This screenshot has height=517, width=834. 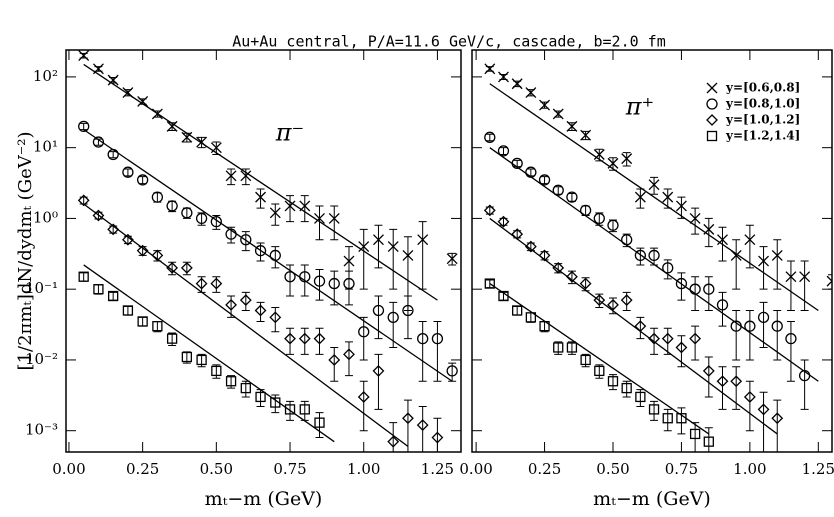 What do you see at coordinates (41, 288) in the screenshot?
I see `y-tick-label: 10⁻¹` at bounding box center [41, 288].